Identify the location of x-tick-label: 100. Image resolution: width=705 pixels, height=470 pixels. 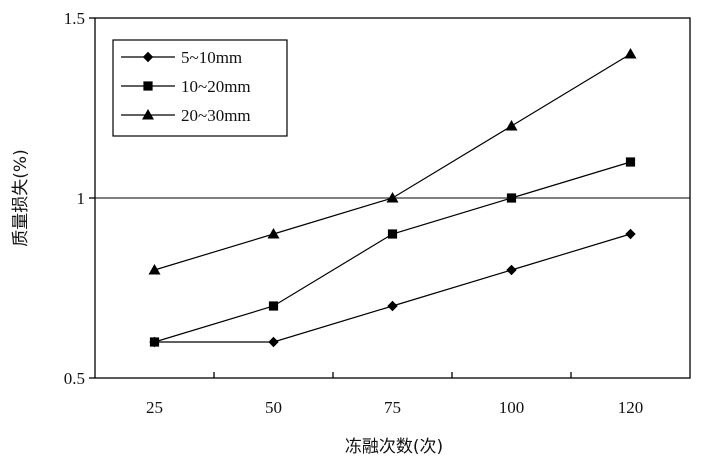
(512, 407).